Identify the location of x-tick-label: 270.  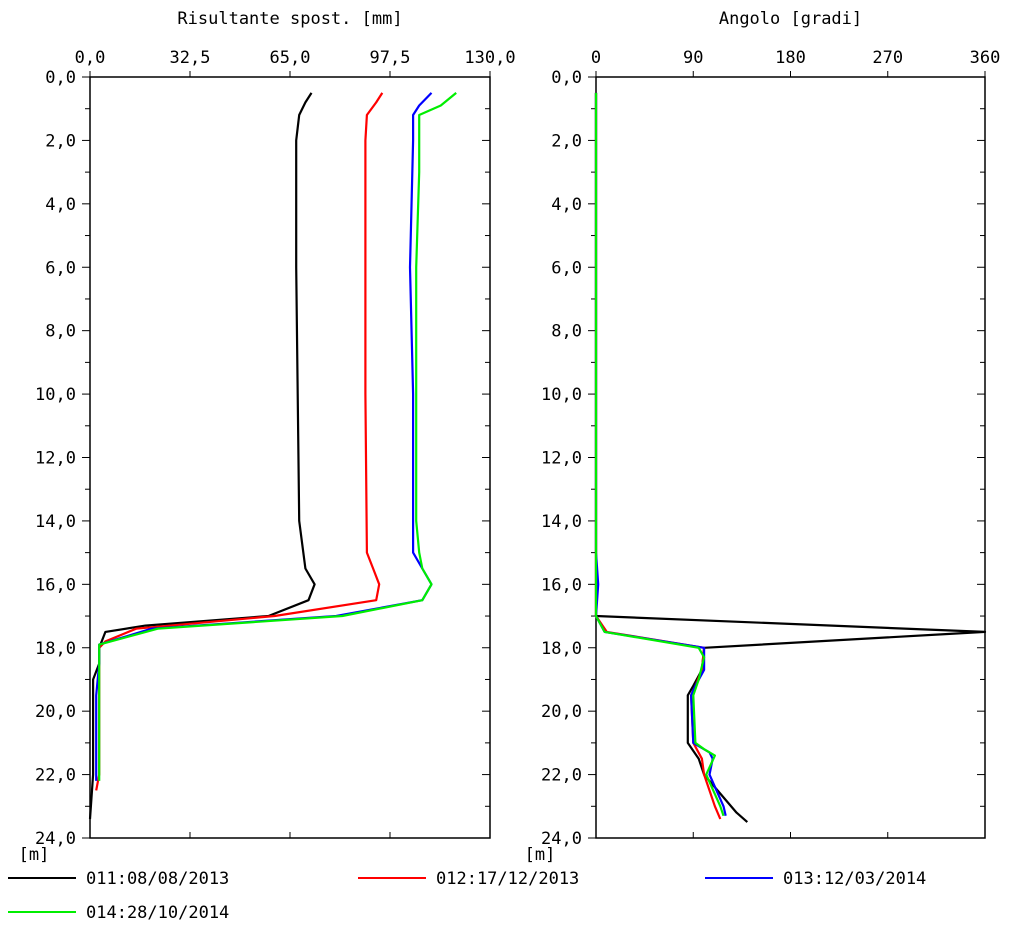
(887, 58).